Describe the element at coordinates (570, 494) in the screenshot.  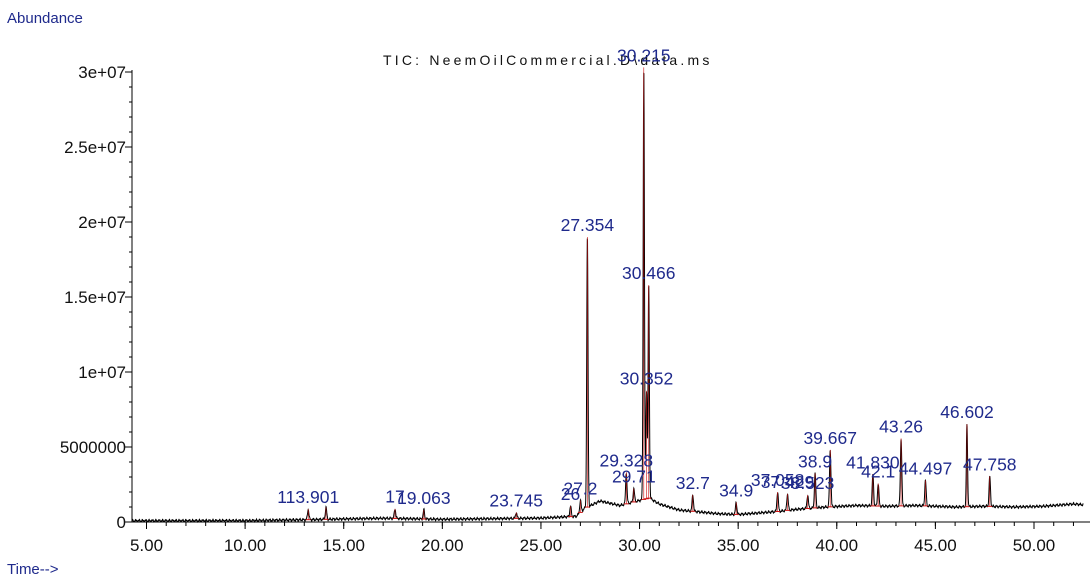
I see `peak-label: 26` at that location.